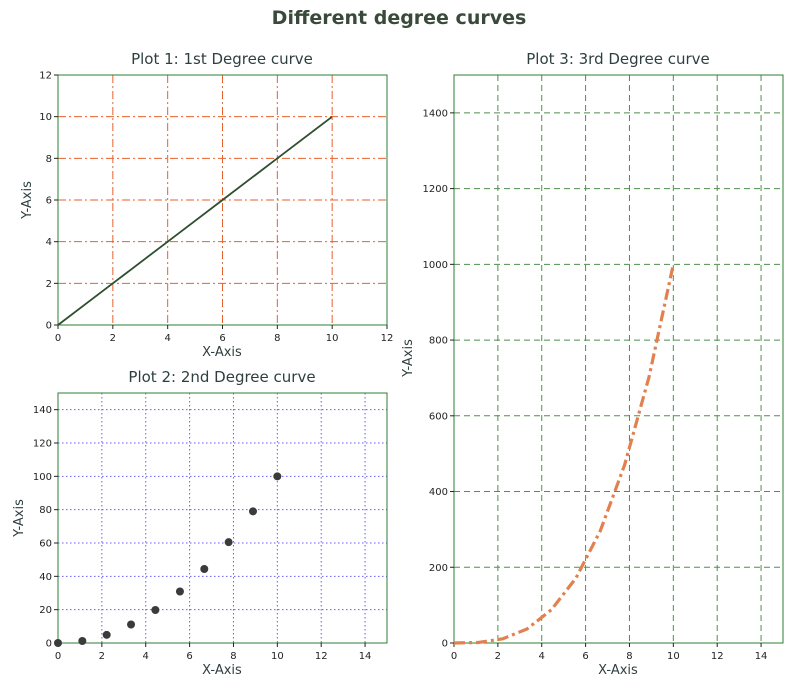  I want to click on plot-1-ylabel: Y-Axis, so click(27, 200).